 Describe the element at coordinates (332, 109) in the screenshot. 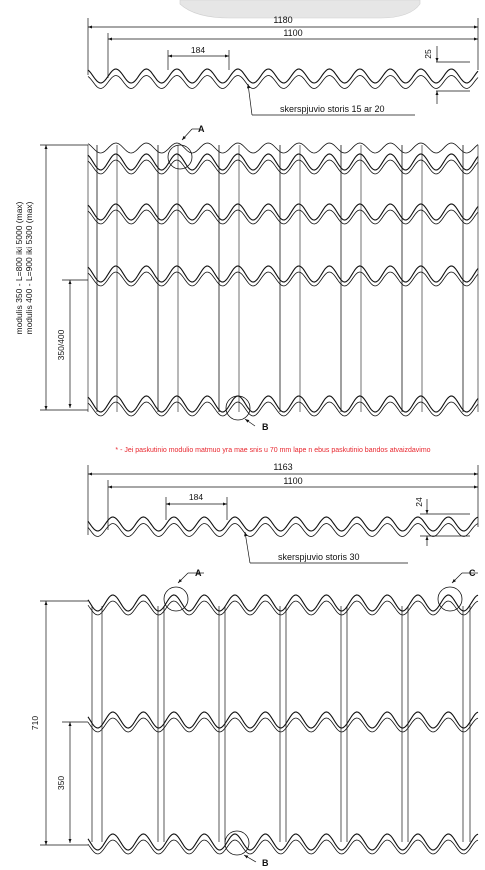

I see `profile-1-note: skerspjuvio storis 15 ar 20` at that location.